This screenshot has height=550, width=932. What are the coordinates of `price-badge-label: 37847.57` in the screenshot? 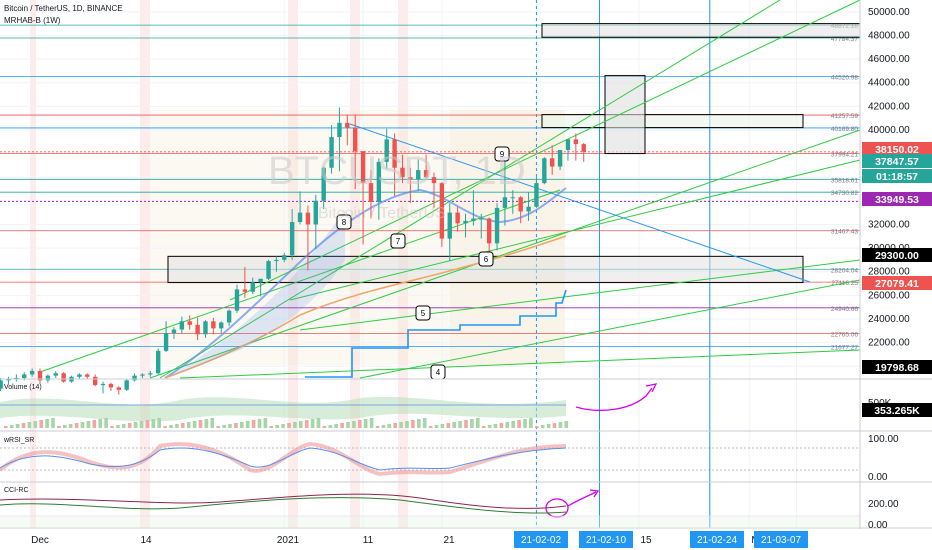 It's located at (897, 162).